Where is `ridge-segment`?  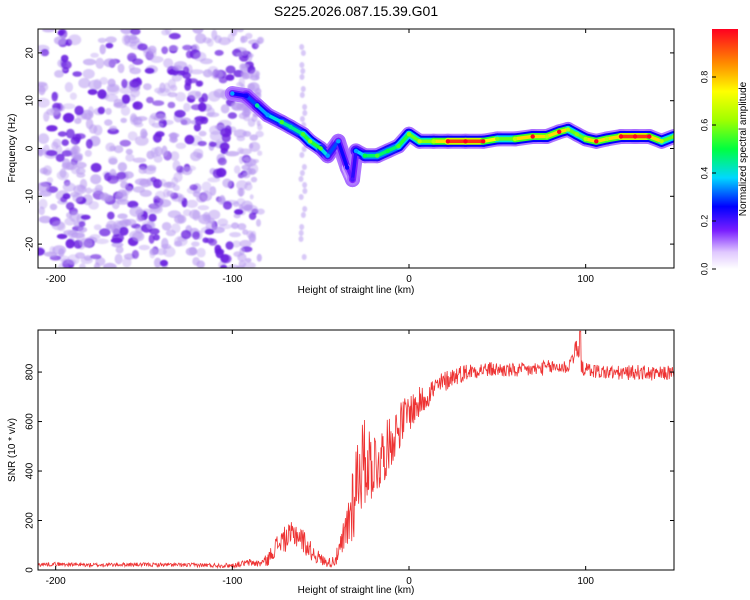 ridge-segment is located at coordinates (239, 94).